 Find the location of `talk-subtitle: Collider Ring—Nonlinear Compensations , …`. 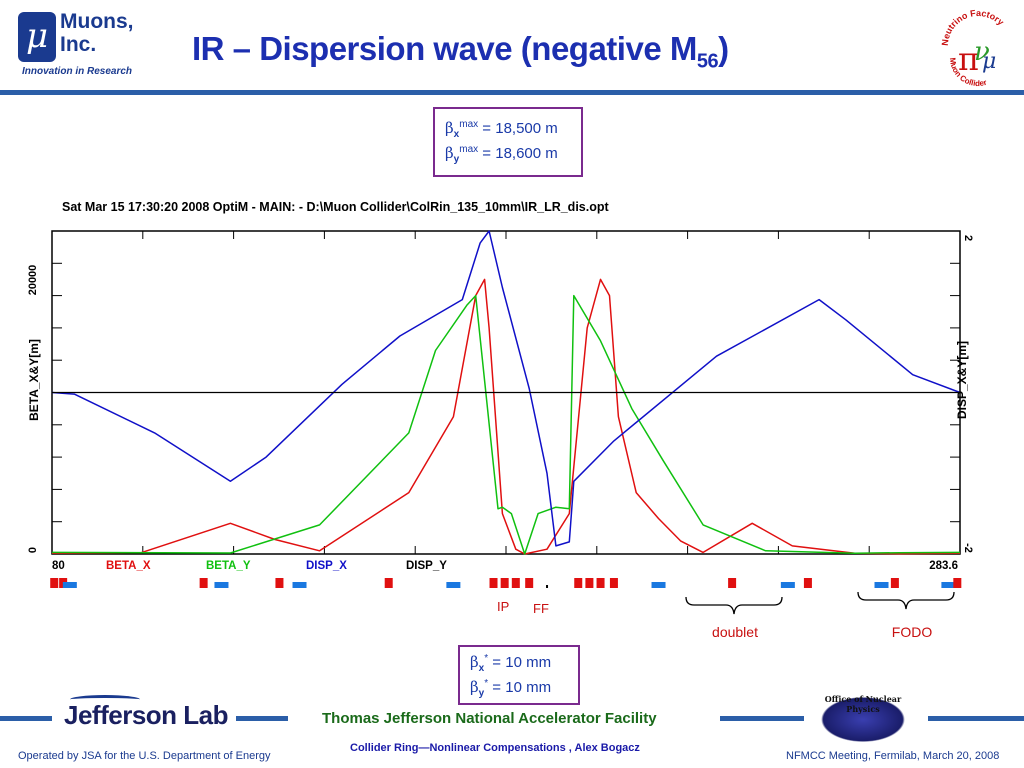

talk-subtitle: Collider Ring—Nonlinear Compensations , … is located at coordinates (495, 748).